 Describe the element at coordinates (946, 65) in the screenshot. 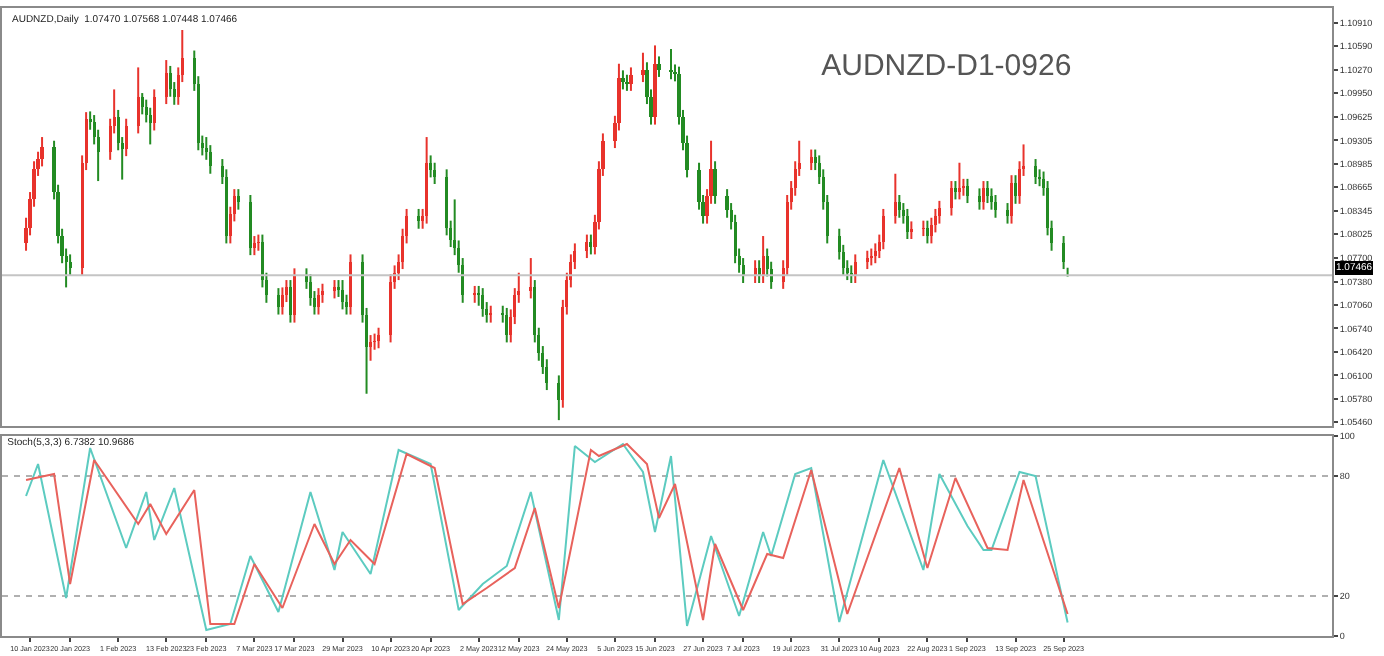

I see `text: AUDNZD-D1-0926` at that location.